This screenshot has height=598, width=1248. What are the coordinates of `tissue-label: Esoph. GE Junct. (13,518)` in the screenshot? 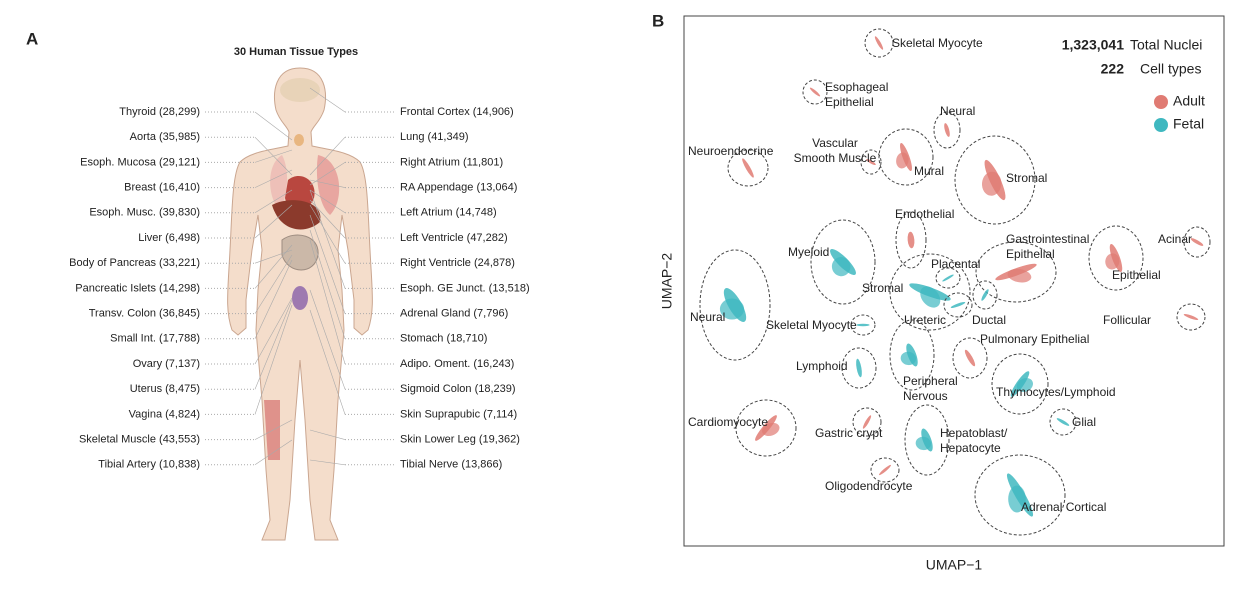 It's located at (465, 288).